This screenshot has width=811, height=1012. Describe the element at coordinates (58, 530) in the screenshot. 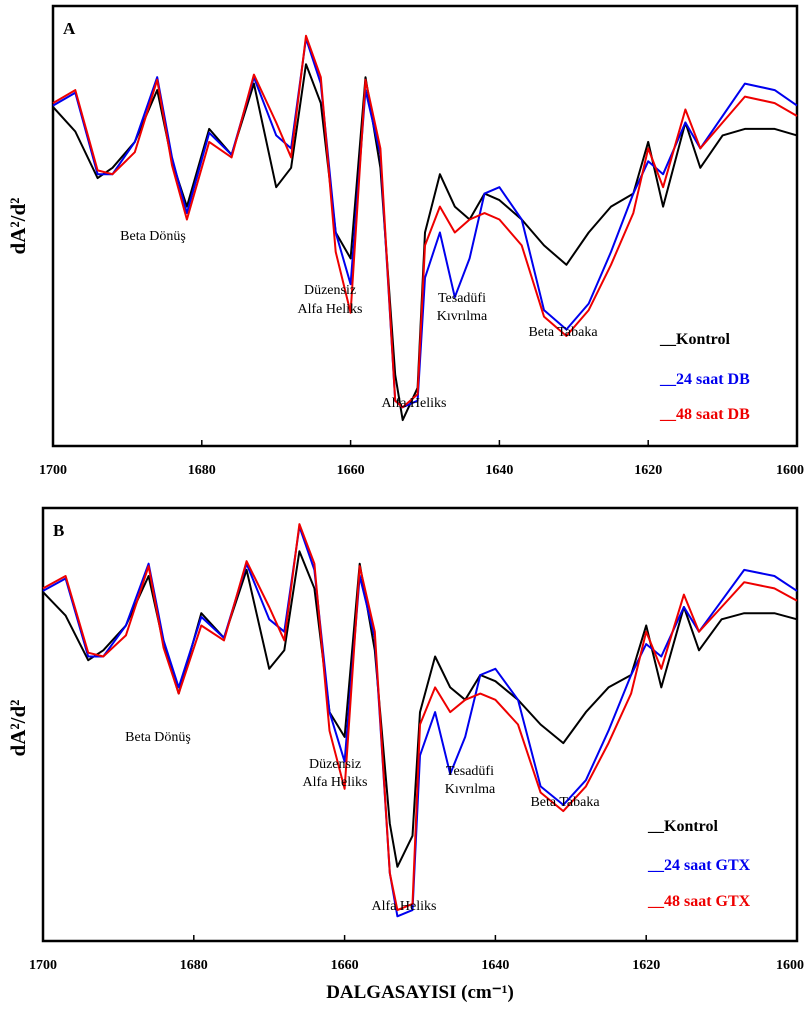

I see `panel-letter: B` at that location.